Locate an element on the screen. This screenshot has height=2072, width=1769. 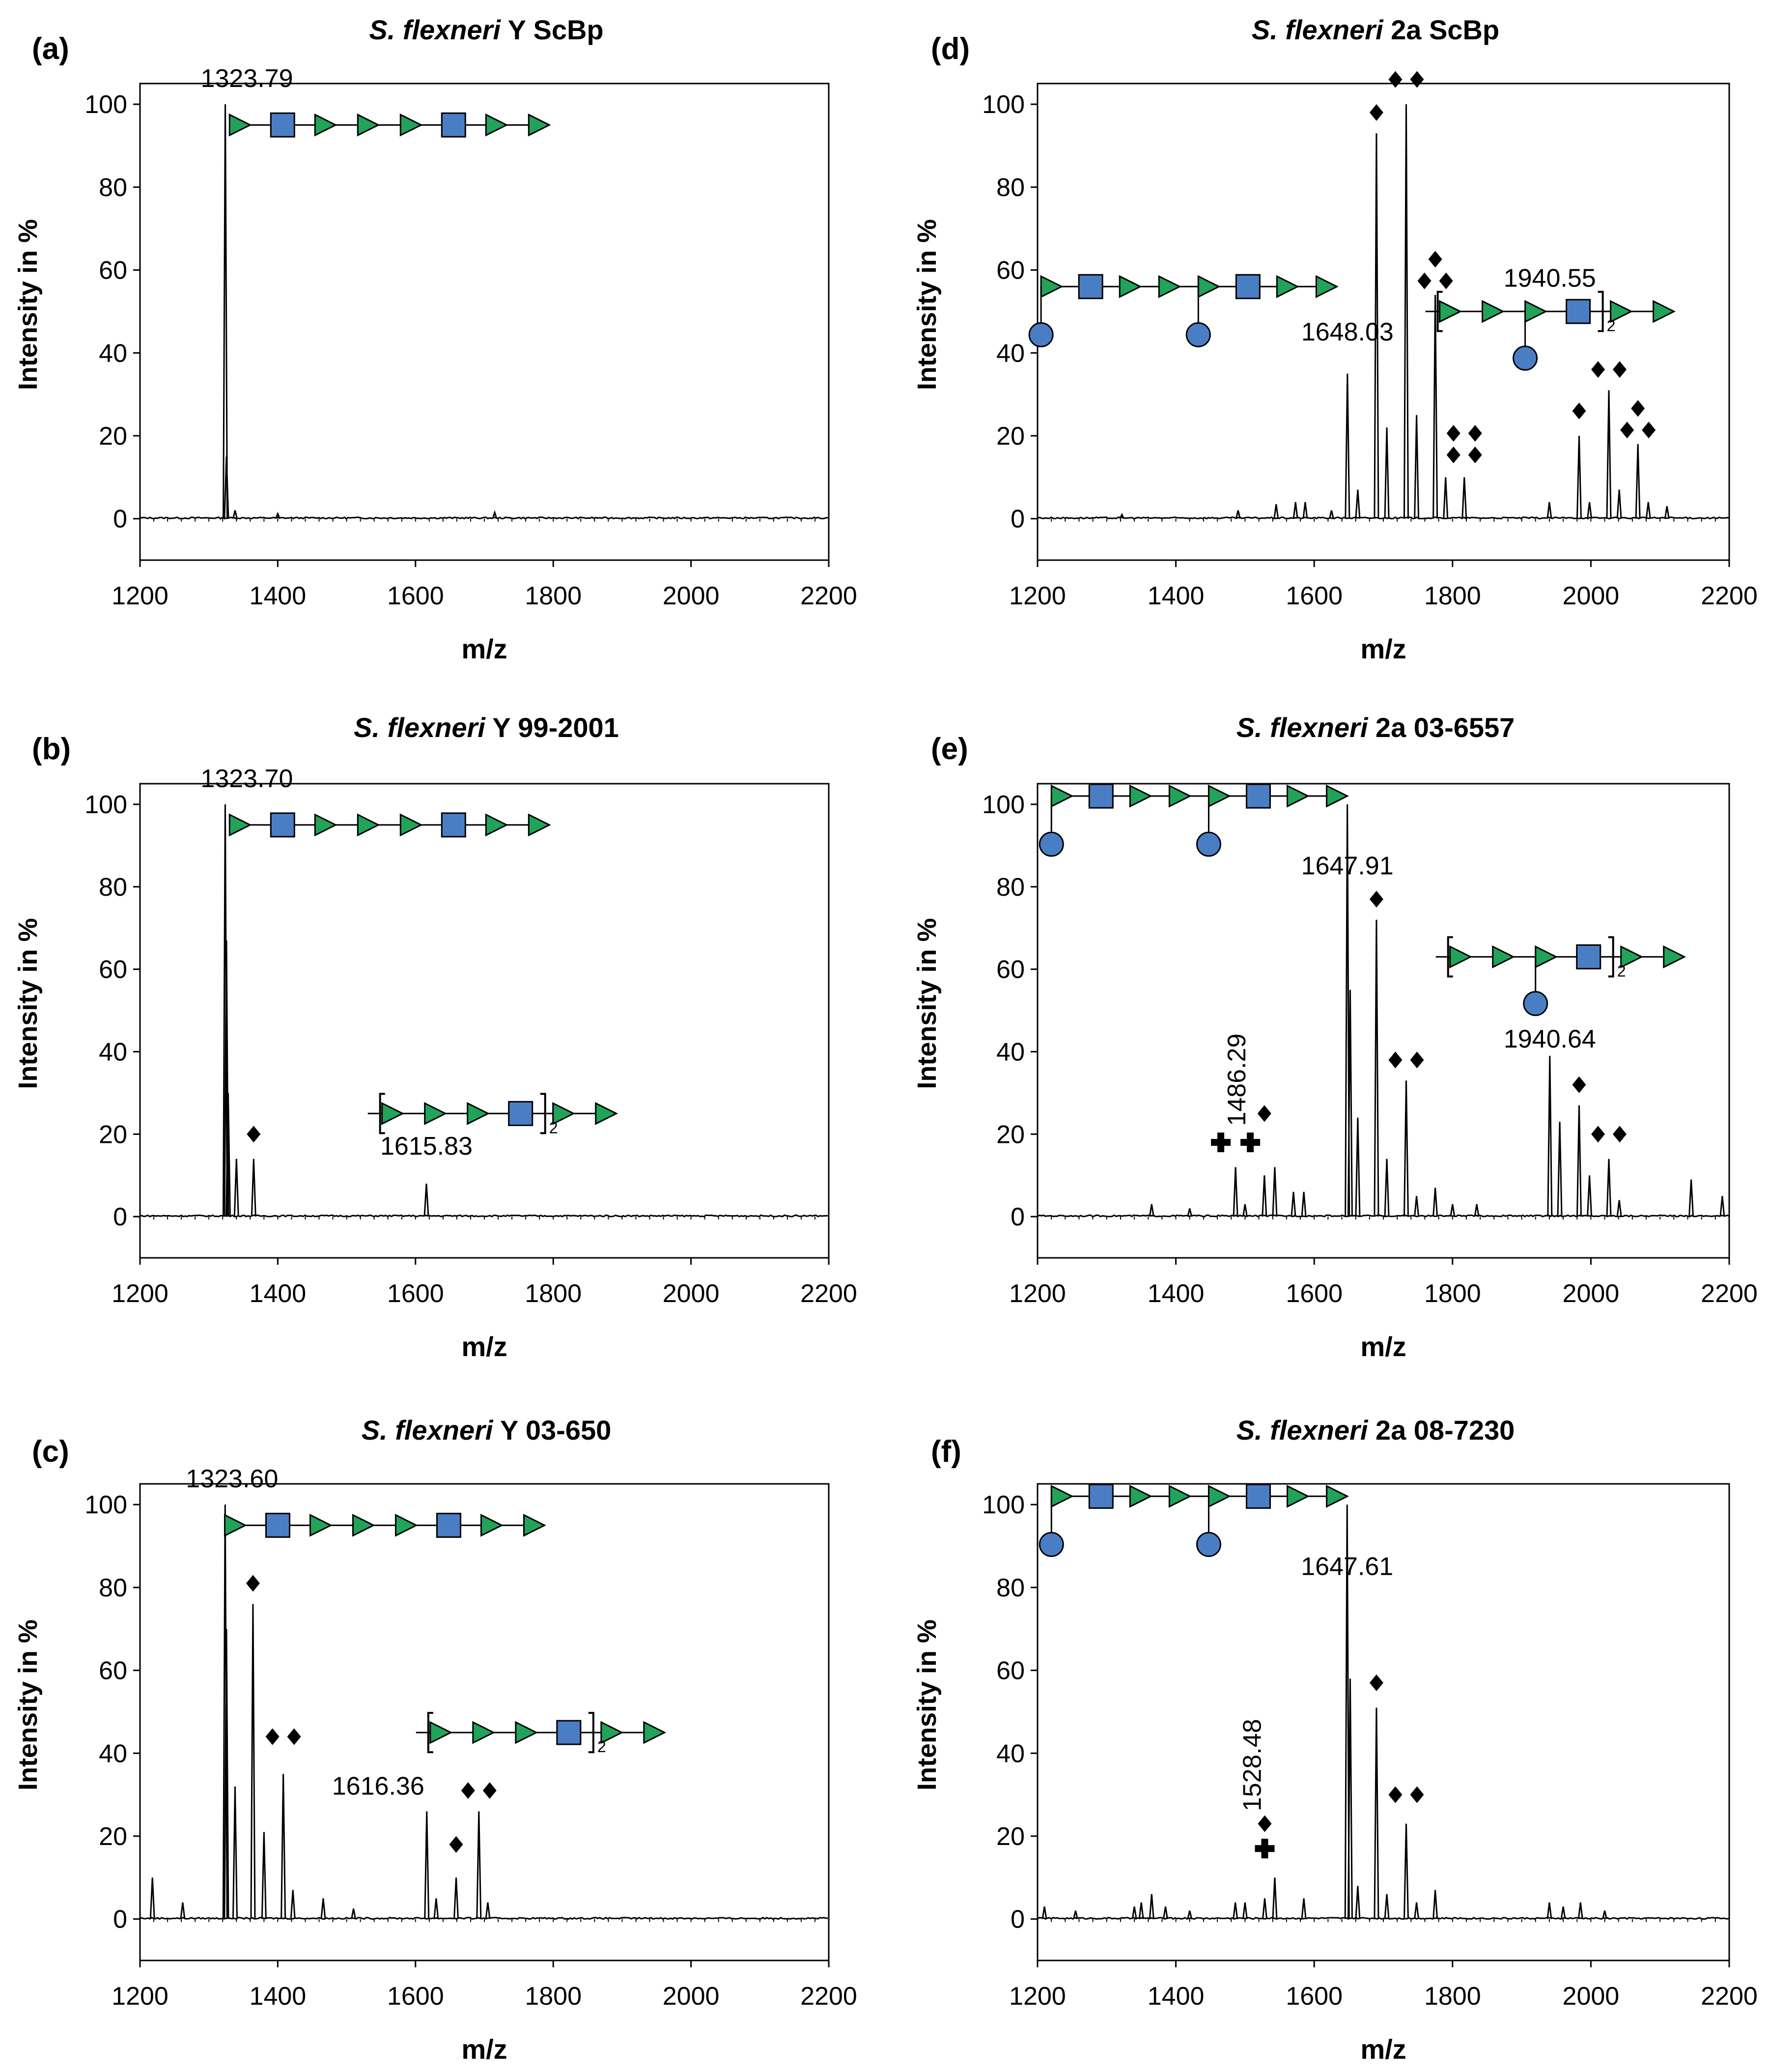
panel-label: (a) is located at coordinates (50, 49).